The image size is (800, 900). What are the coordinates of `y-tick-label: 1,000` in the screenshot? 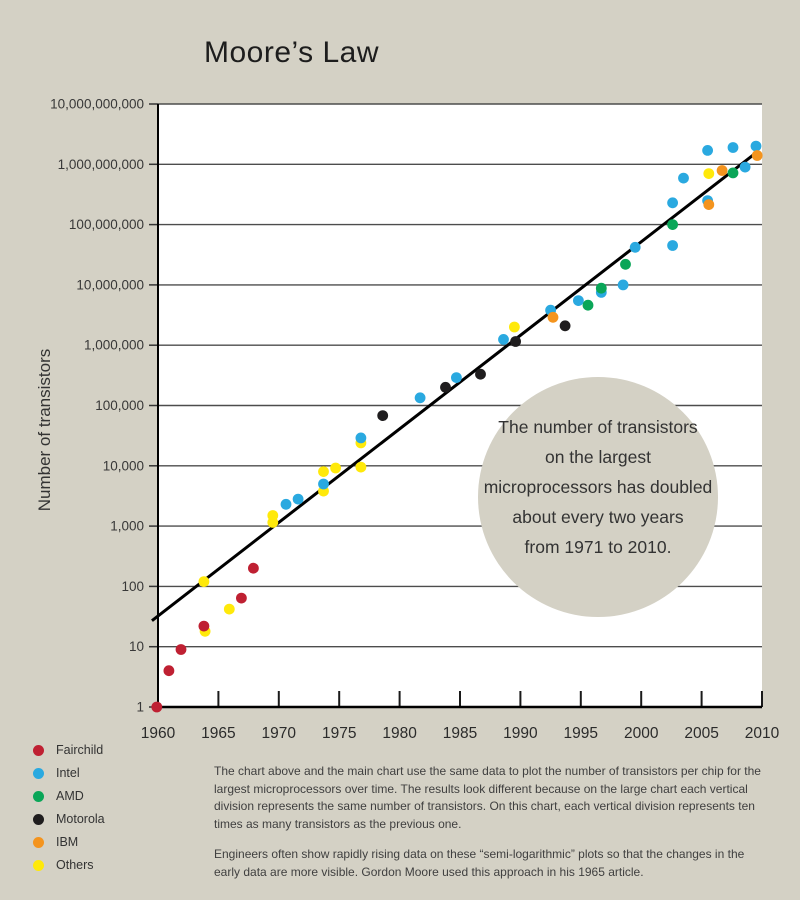 It's located at (127, 526).